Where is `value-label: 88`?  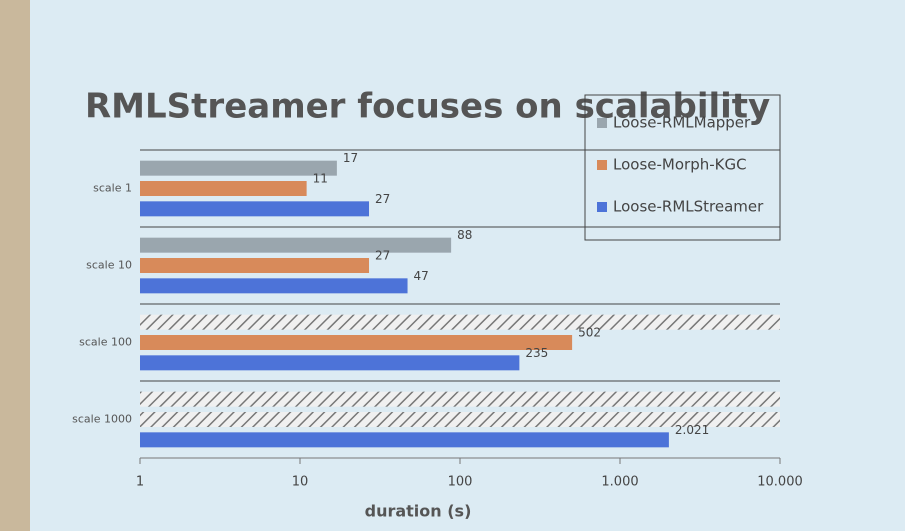
value-label: 88 is located at coordinates (464, 235).